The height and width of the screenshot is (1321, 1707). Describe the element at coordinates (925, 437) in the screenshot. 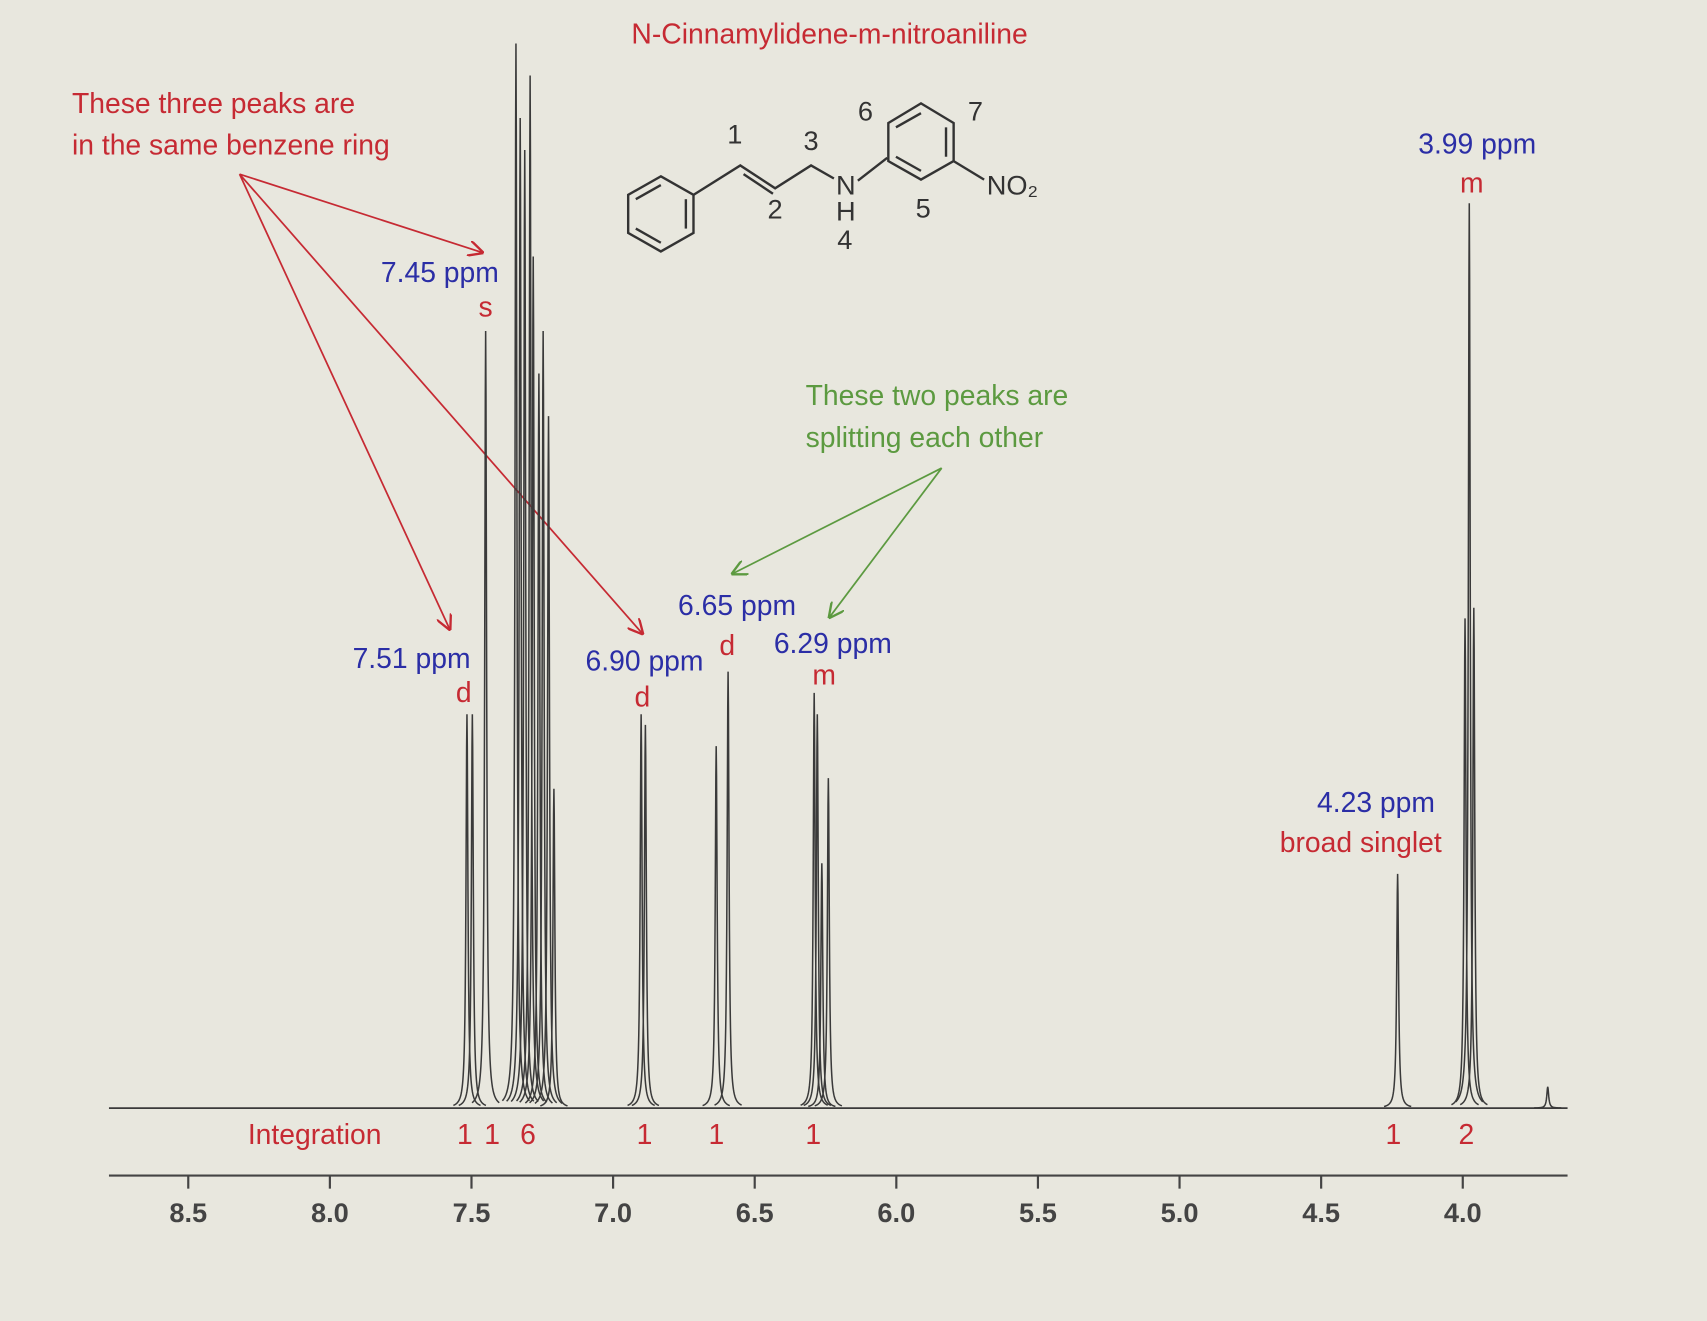

I see `note: splitting each other` at that location.